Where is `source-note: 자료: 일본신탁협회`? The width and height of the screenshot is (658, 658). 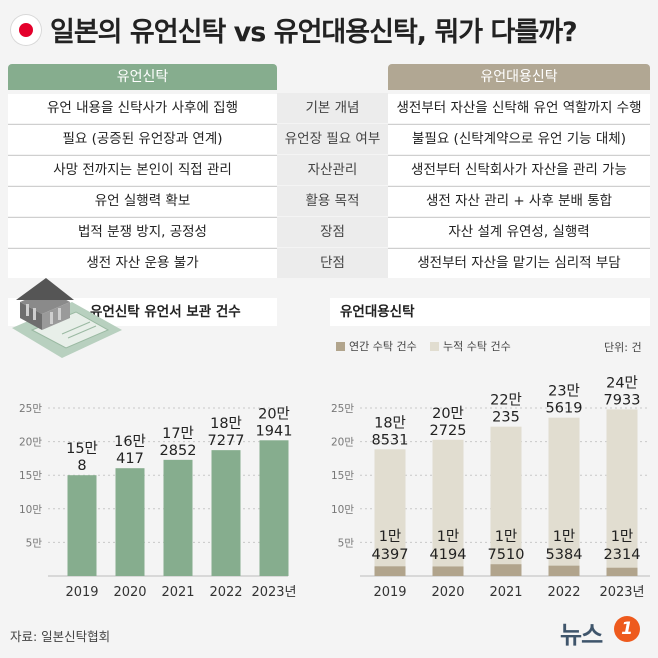 source-note: 자료: 일본신탁협회 is located at coordinates (60, 636).